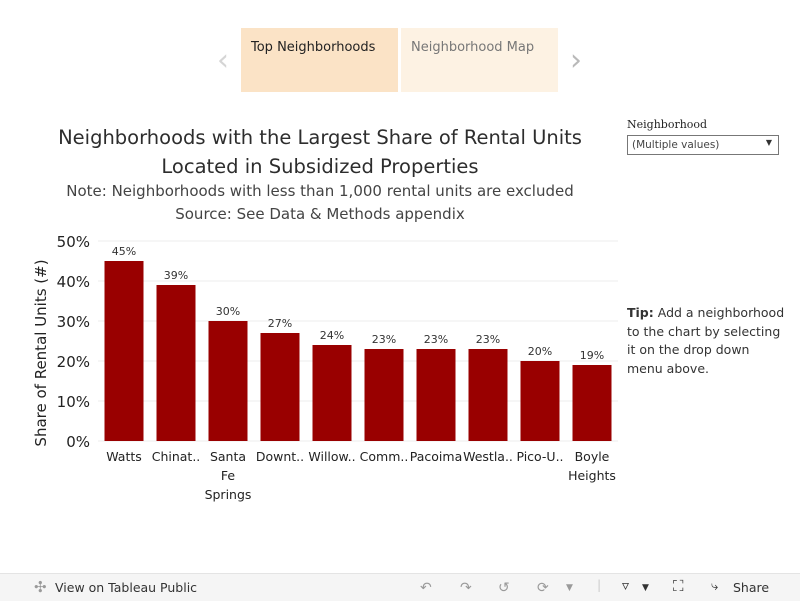 The image size is (800, 601). Describe the element at coordinates (768, 142) in the screenshot. I see `dropdown-arrow-icon: ▼` at that location.